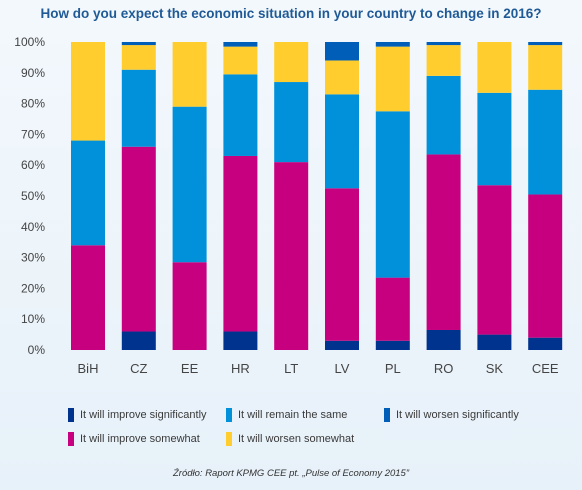 This screenshot has height=490, width=582. Describe the element at coordinates (33, 196) in the screenshot. I see `y-tick-label: 50%` at that location.